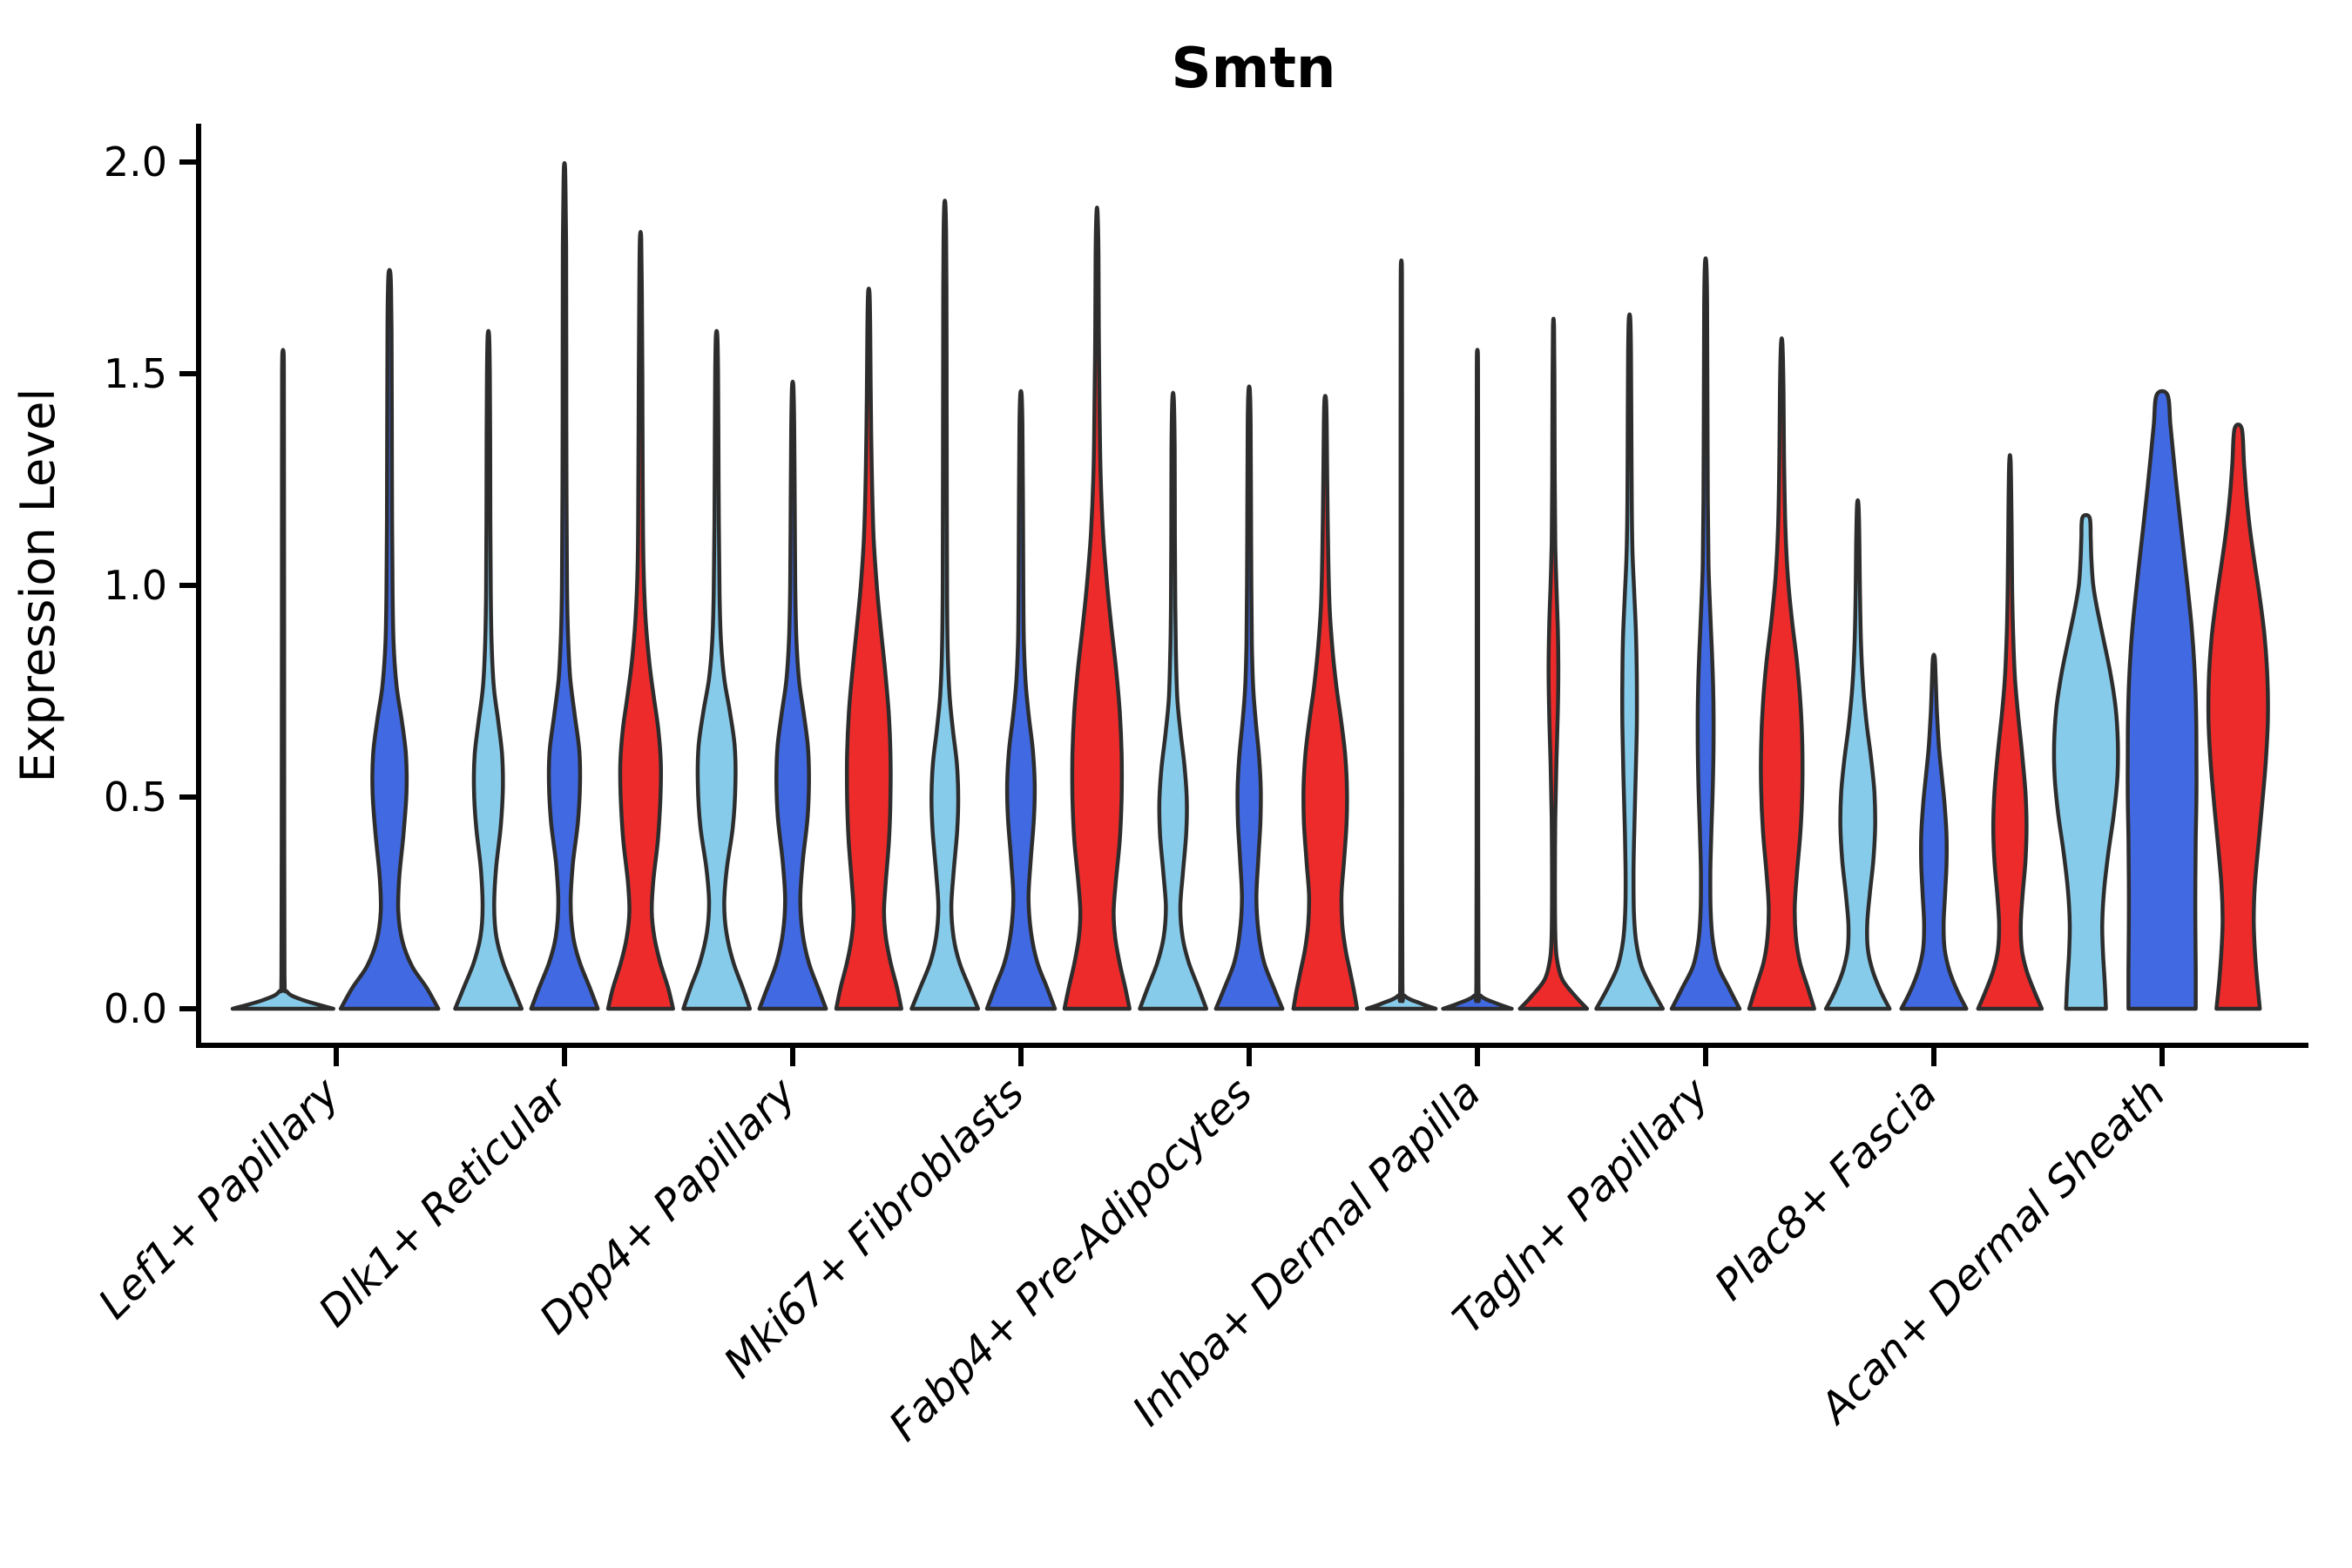  What do you see at coordinates (1254, 69) in the screenshot?
I see `chart-title: Smtn` at bounding box center [1254, 69].